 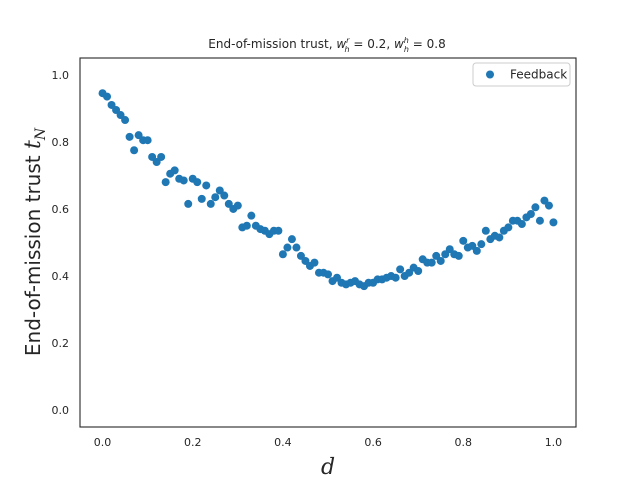 I want to click on x-axis-label: d, so click(x=328, y=467).